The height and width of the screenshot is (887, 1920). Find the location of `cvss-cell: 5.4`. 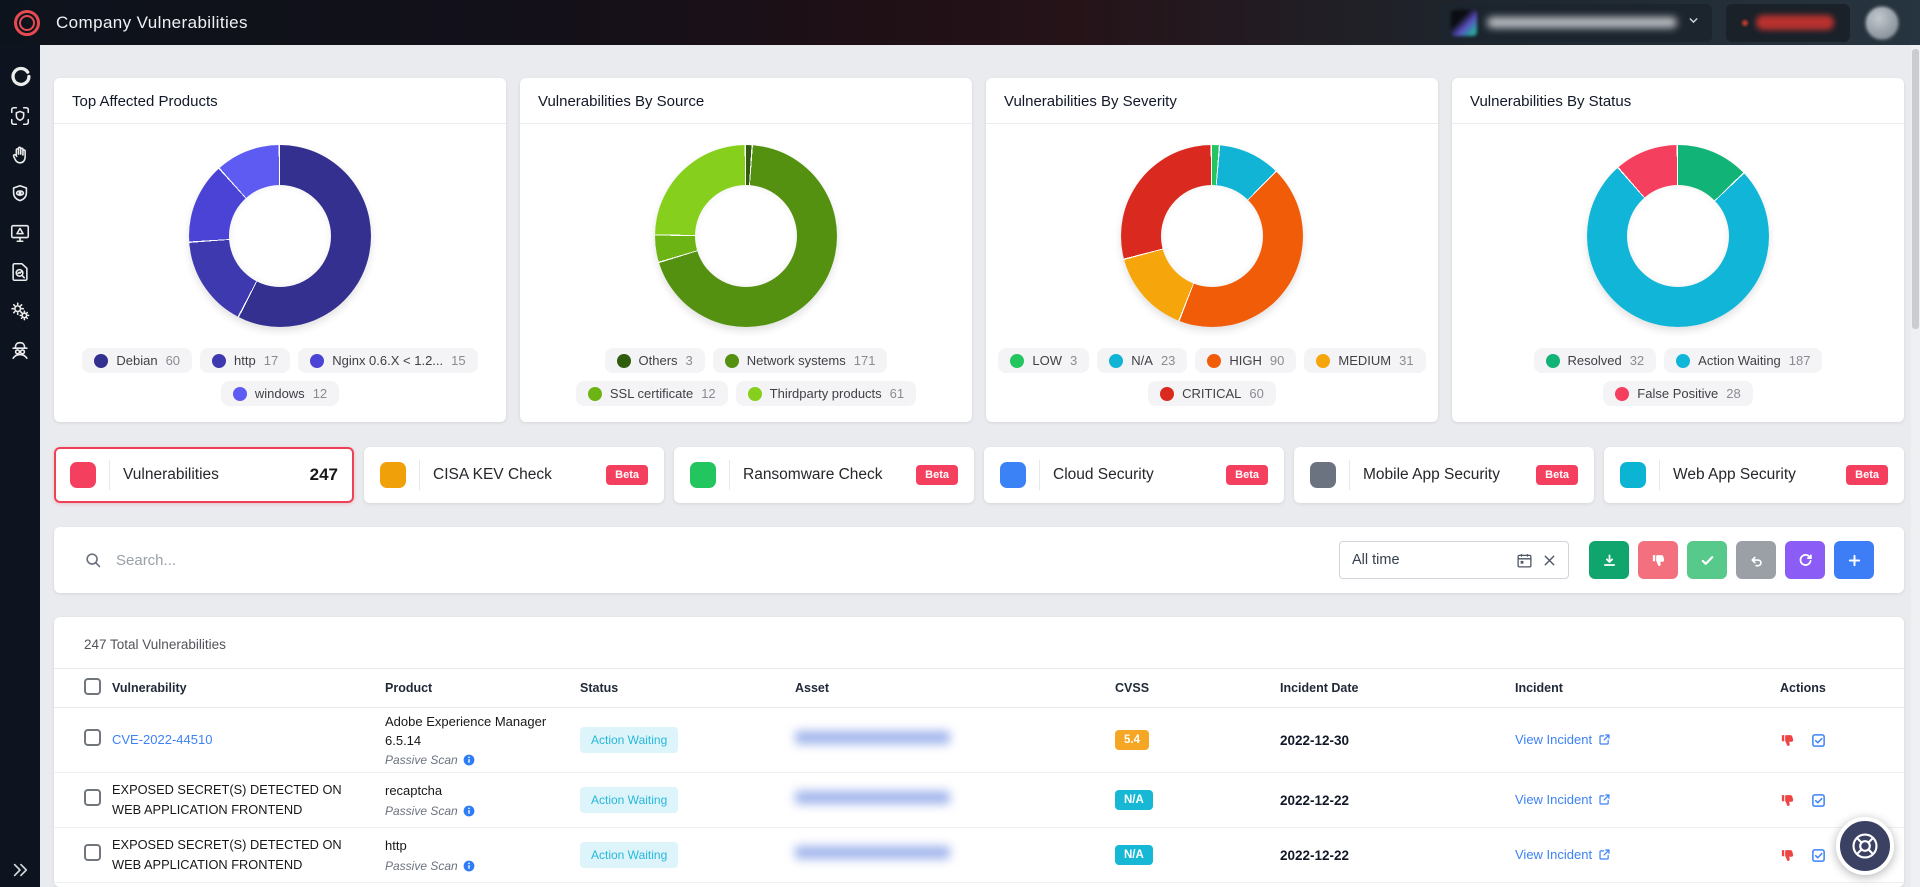

cvss-cell: 5.4 is located at coordinates (1197, 740).